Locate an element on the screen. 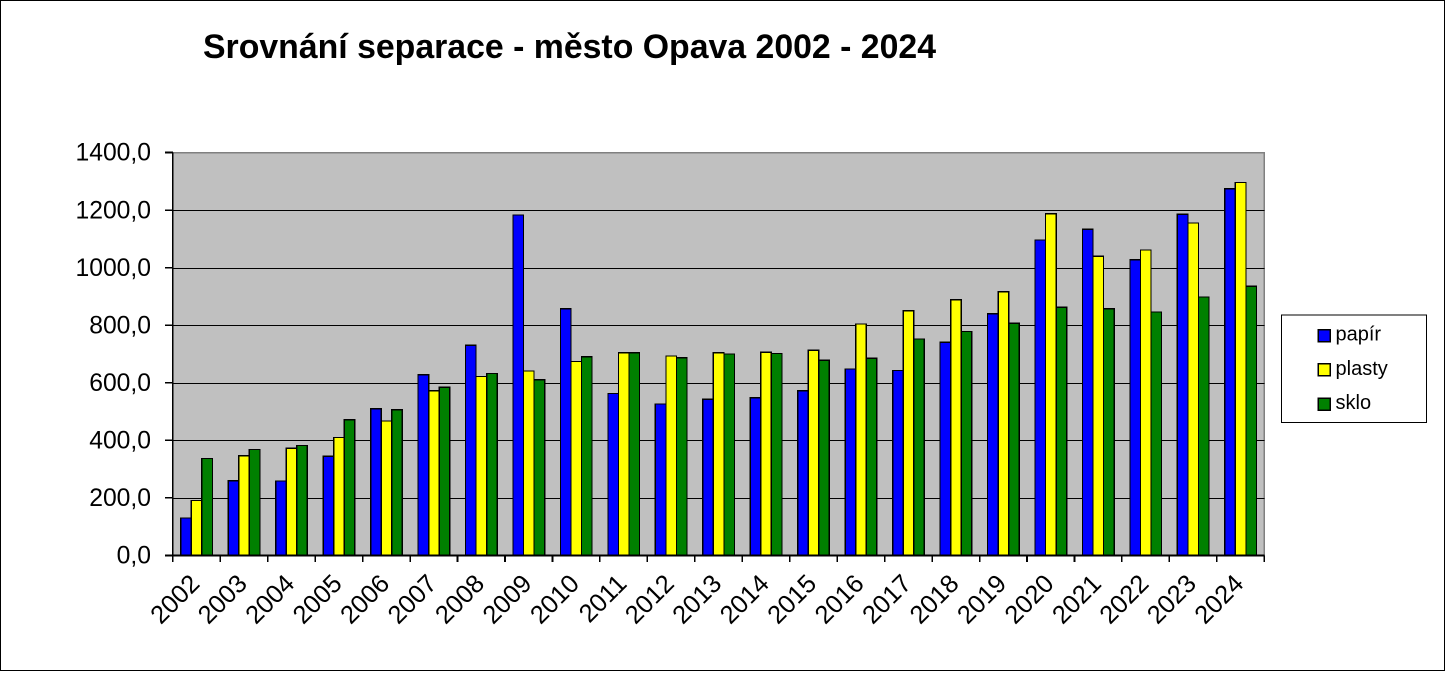 The height and width of the screenshot is (675, 1445). svg-text: 2012 is located at coordinates (650, 600).